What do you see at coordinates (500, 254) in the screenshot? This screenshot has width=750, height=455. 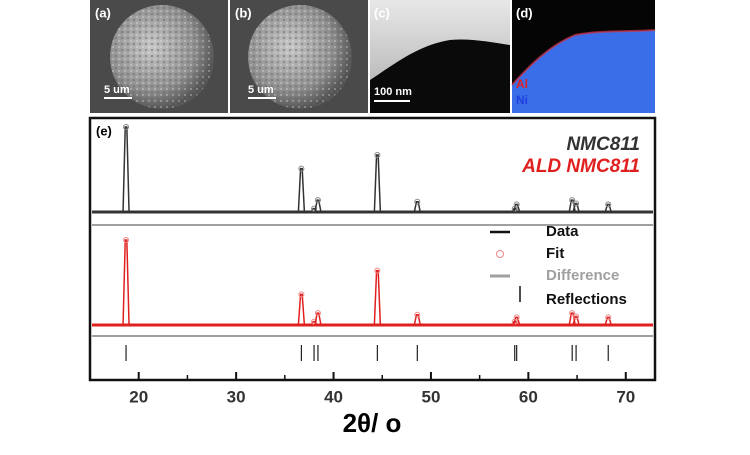 I see `legend-circle` at bounding box center [500, 254].